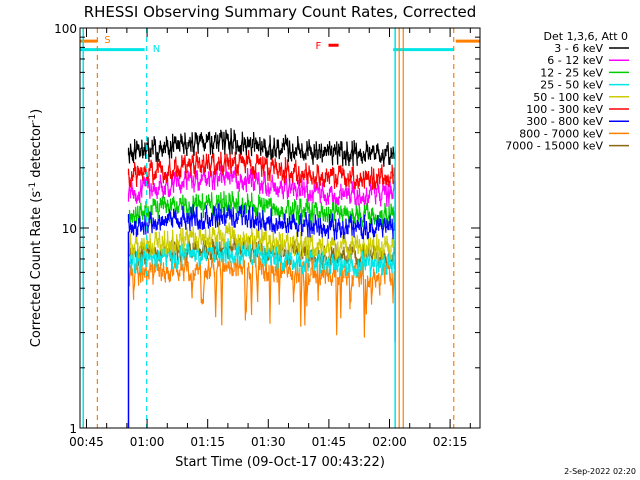  Describe the element at coordinates (36, 111) in the screenshot. I see `y-label-part-3: )` at that location.